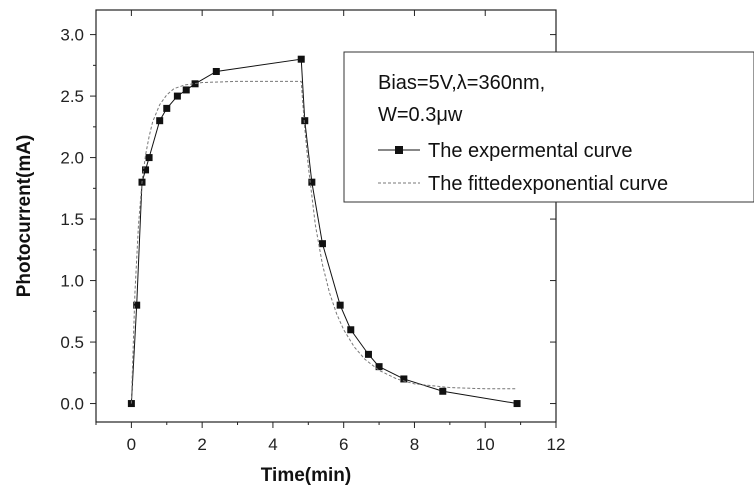 This screenshot has height=493, width=754. Describe the element at coordinates (72, 342) in the screenshot. I see `y-tick-label: 0.5` at that location.